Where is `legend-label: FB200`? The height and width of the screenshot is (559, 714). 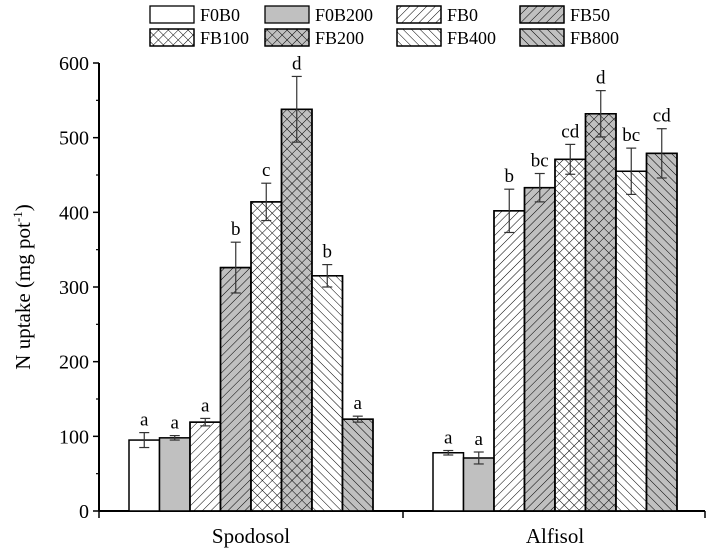 legend-label: FB200 is located at coordinates (339, 38).